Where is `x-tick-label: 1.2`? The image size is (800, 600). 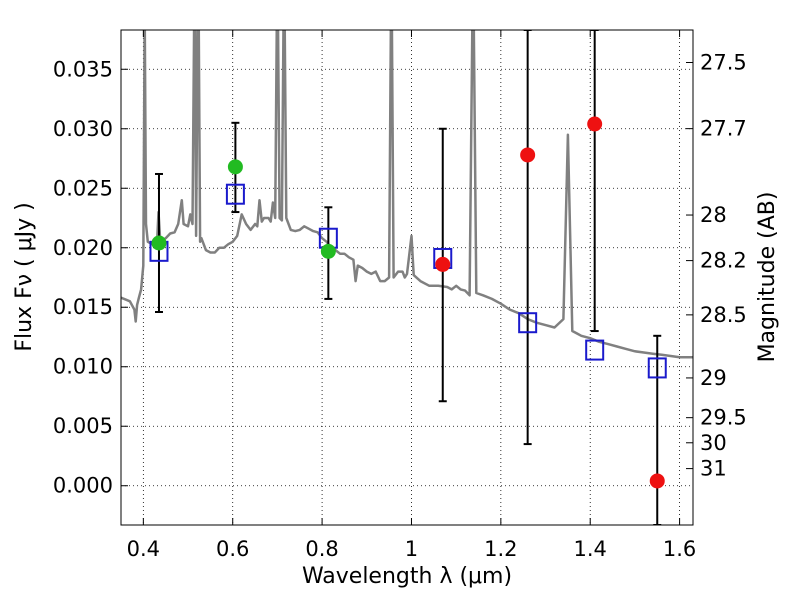
x-tick-label: 1.2 is located at coordinates (500, 549).